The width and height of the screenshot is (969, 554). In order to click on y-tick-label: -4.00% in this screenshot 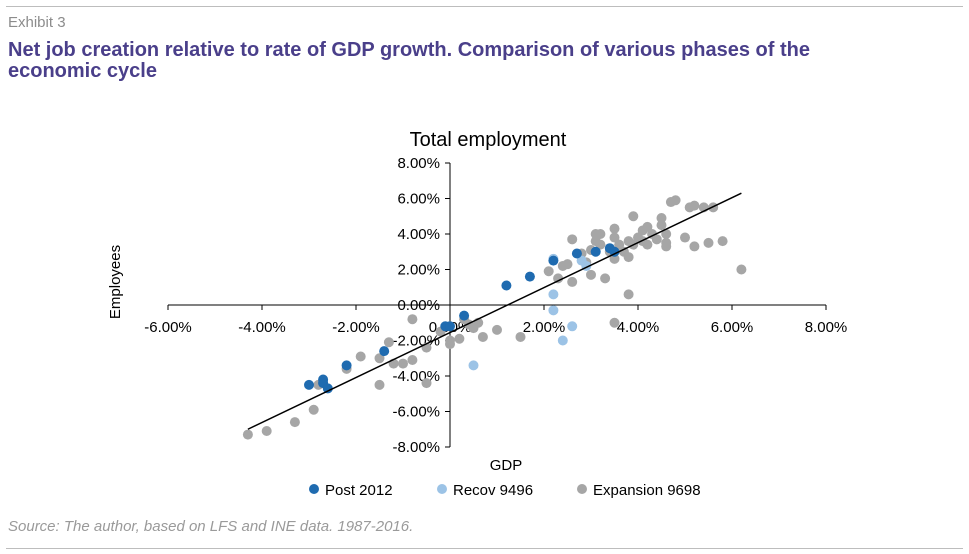, I will do `click(416, 376)`.